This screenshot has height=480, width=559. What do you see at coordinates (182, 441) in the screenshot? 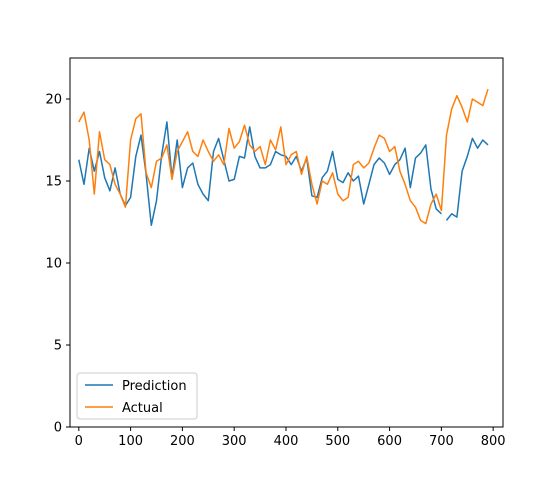
I see `x-tick-label: 200` at bounding box center [182, 441].